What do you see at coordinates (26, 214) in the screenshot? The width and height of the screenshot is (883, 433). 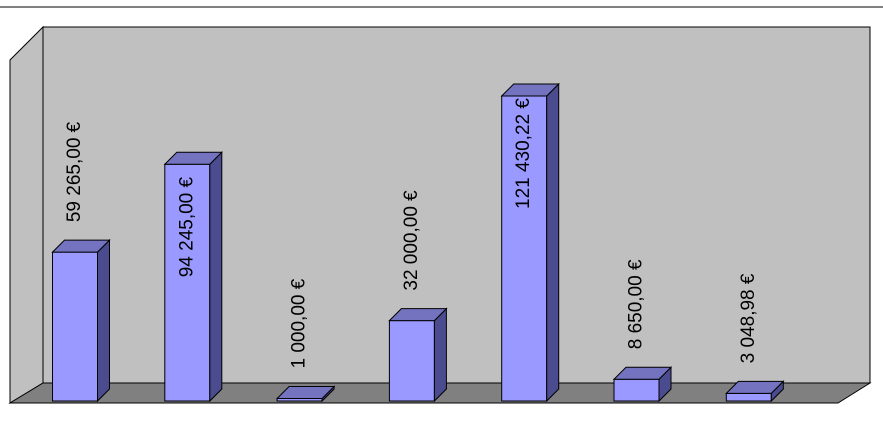 I see `side-wall` at bounding box center [26, 214].